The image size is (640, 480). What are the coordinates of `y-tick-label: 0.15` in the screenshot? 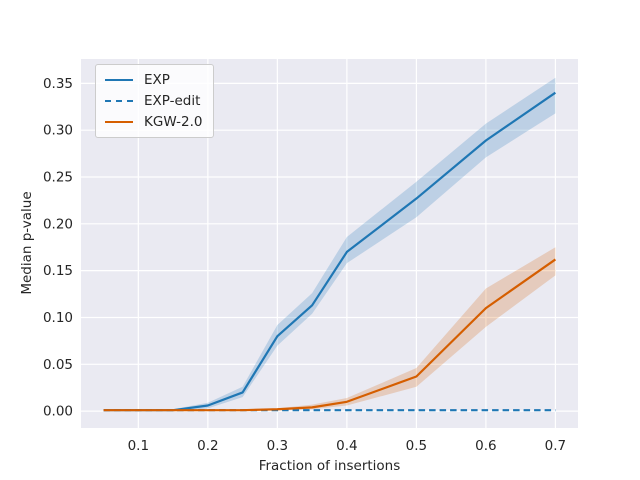 It's located at (58, 271).